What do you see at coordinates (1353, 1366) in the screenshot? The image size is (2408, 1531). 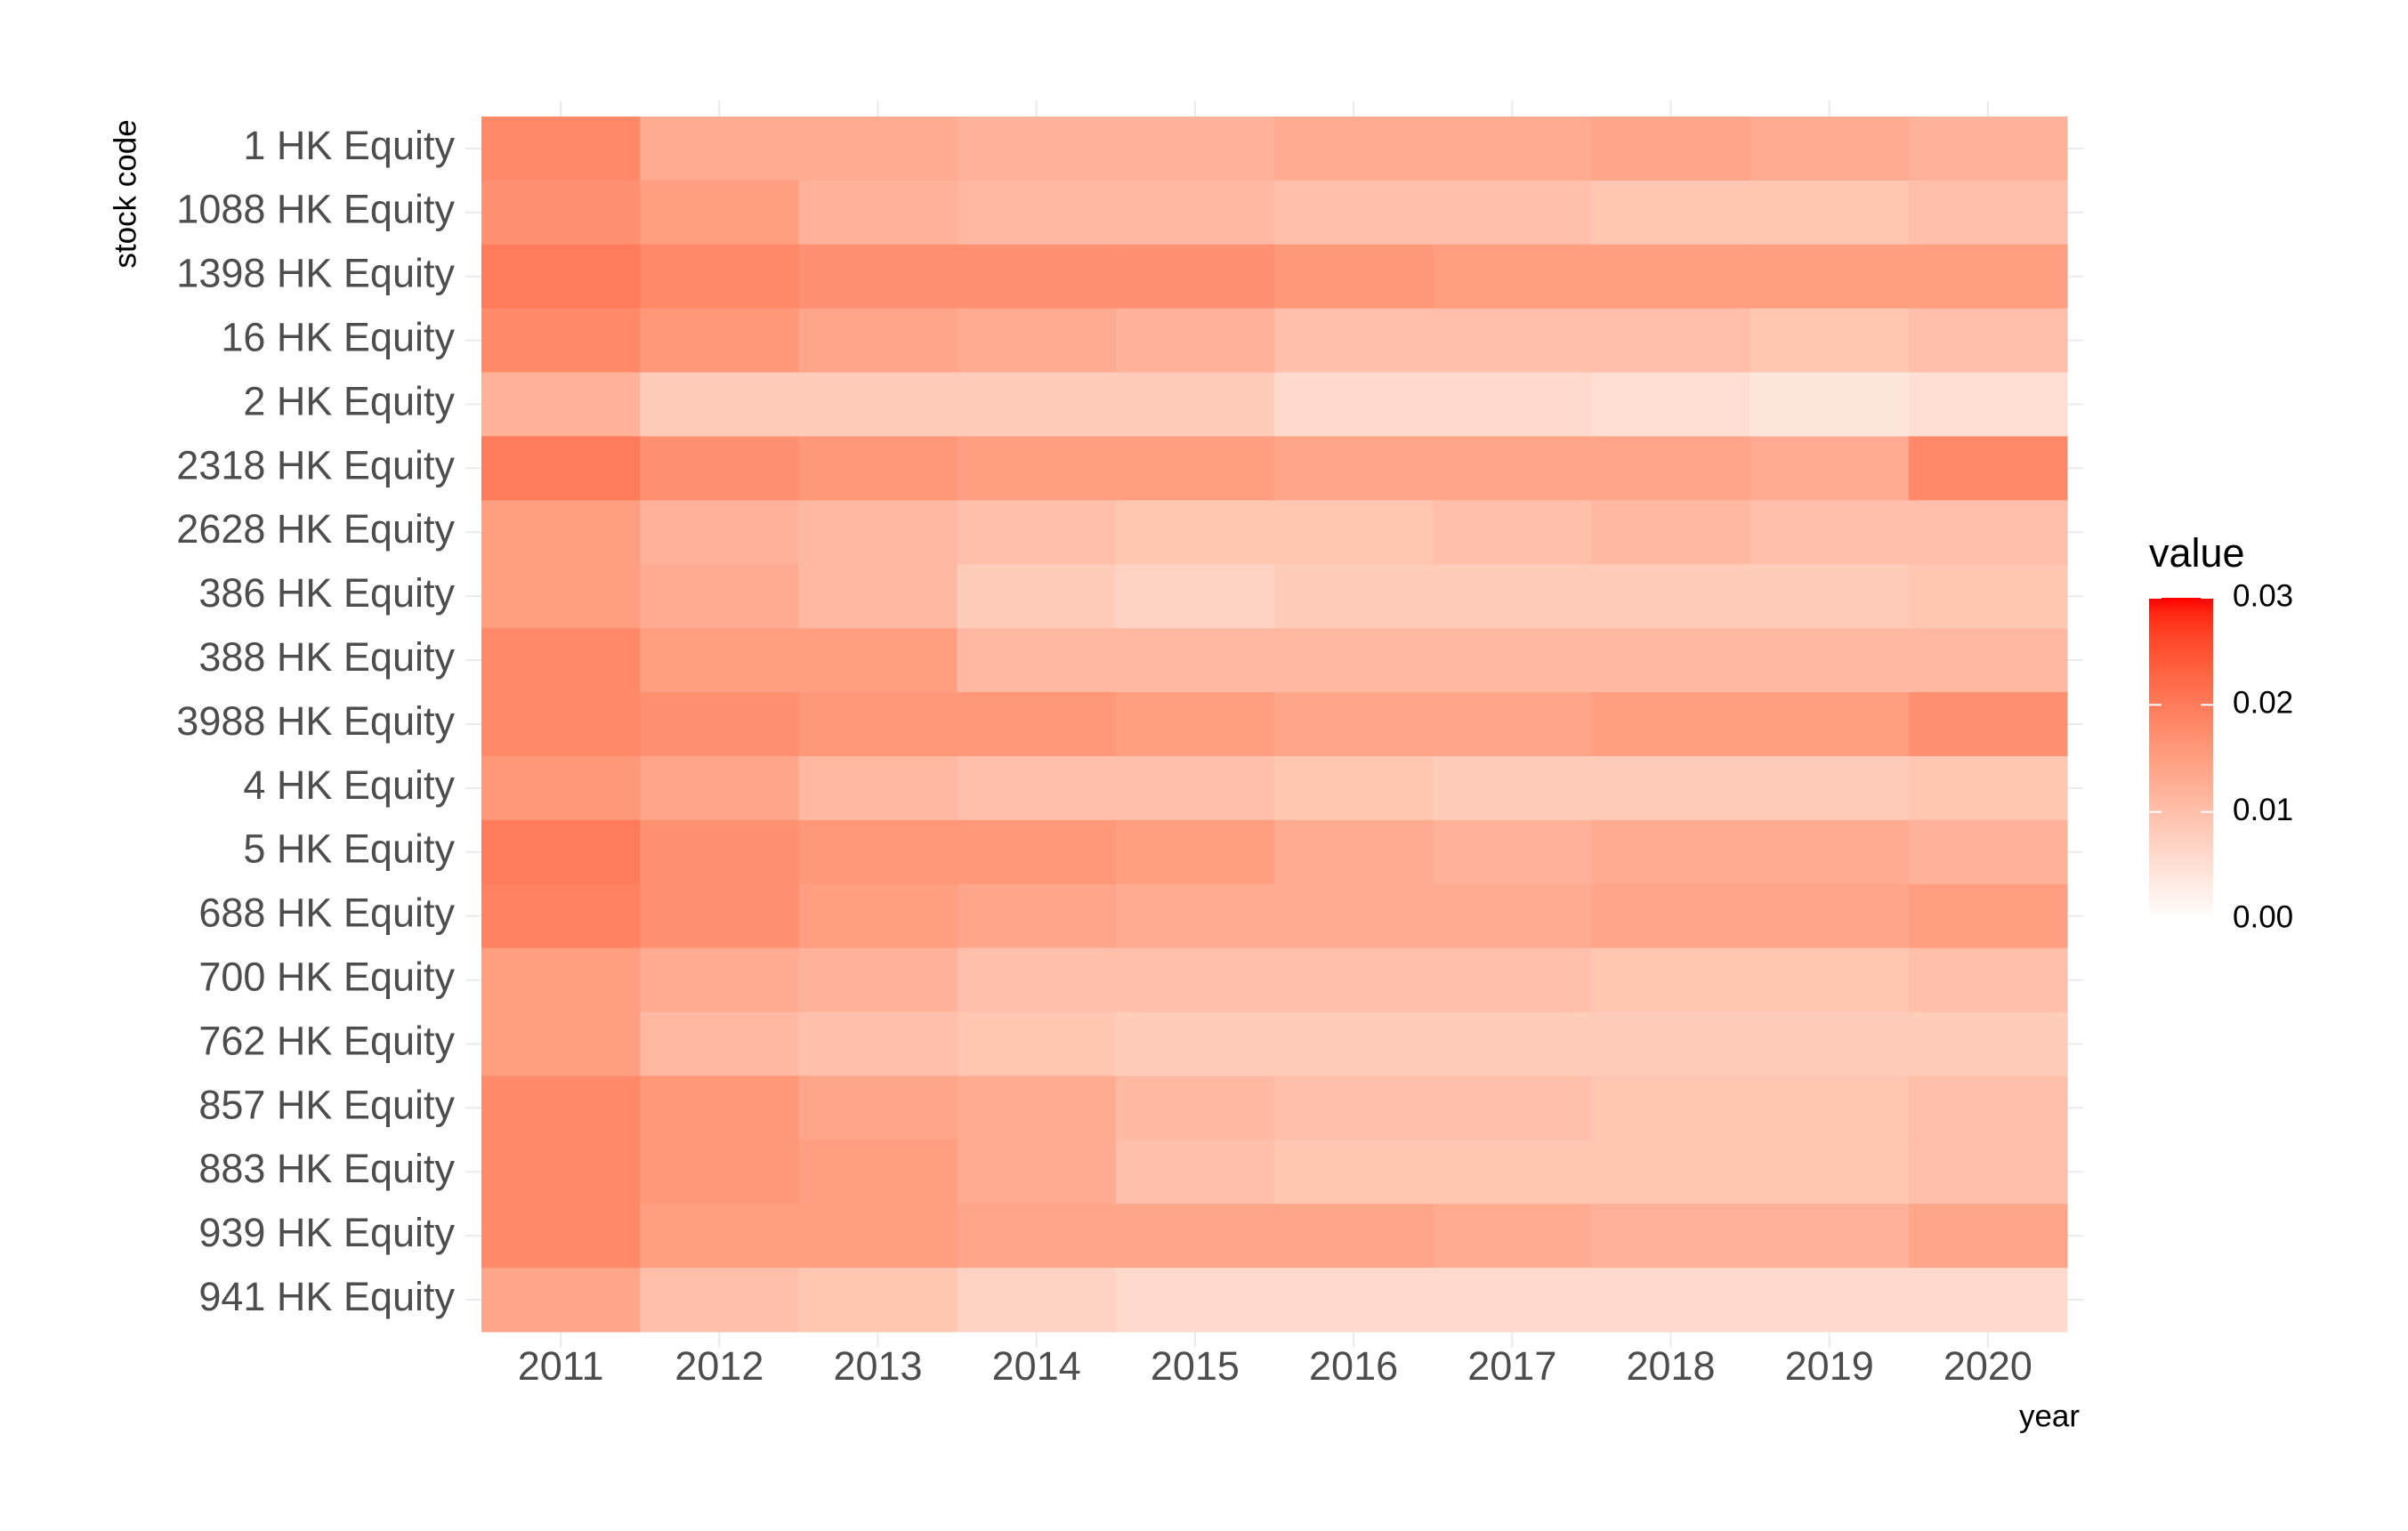 I see `x-tick-label: 2016` at bounding box center [1353, 1366].